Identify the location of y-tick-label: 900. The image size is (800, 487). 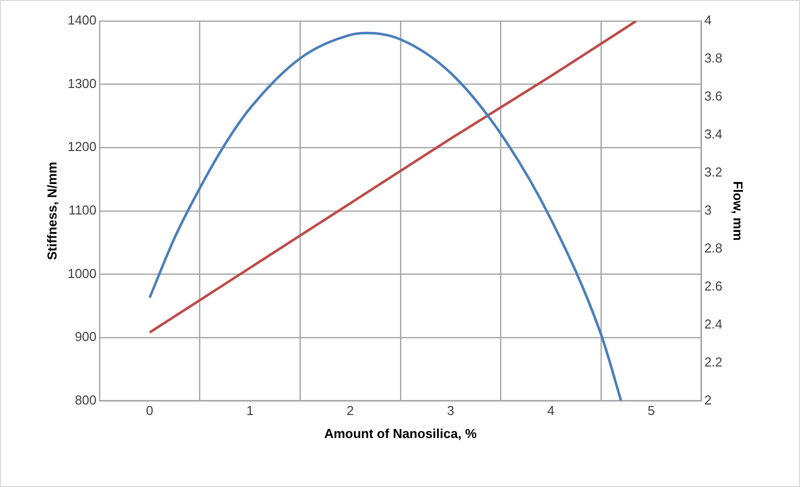
(85, 336).